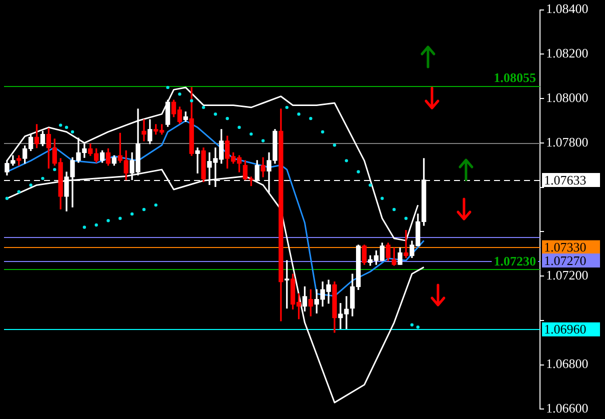  I want to click on ref-line-label: 1.07330, so click(565, 247).